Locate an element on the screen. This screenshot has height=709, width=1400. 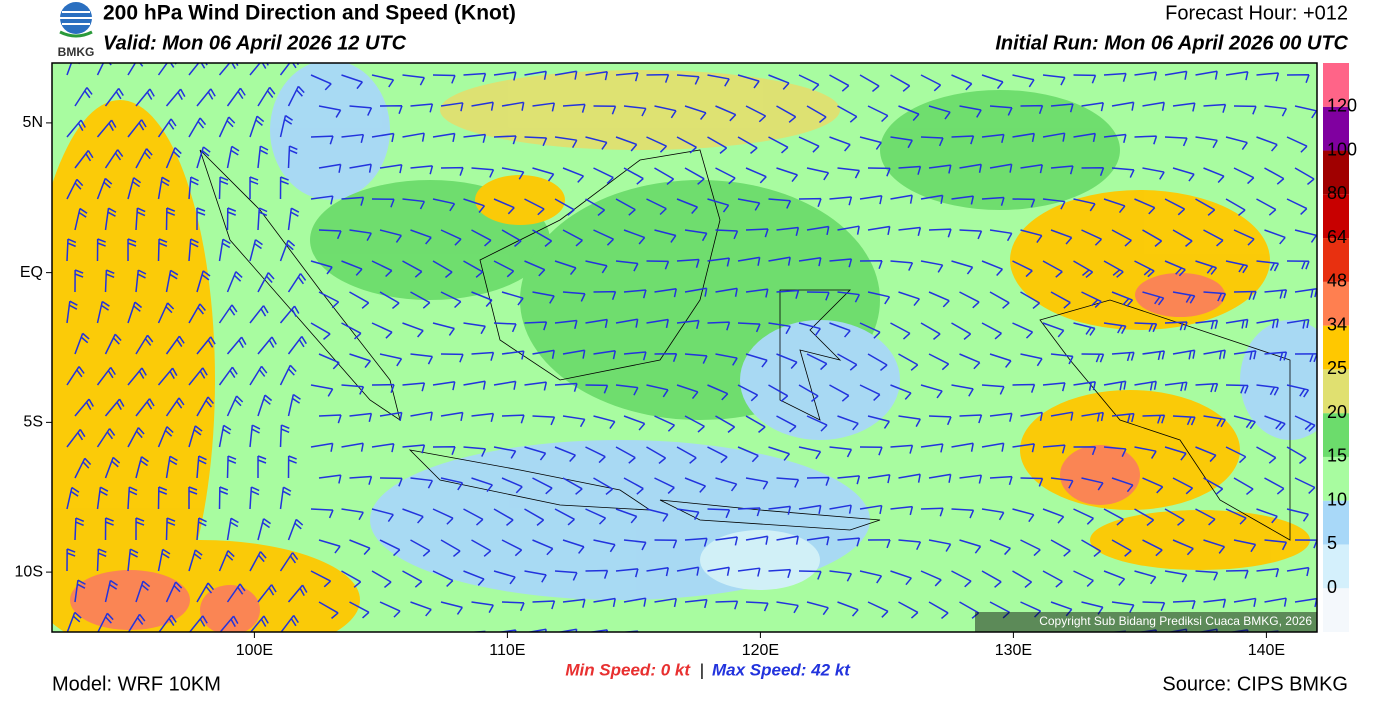
logo-leaf is located at coordinates (76, 34).